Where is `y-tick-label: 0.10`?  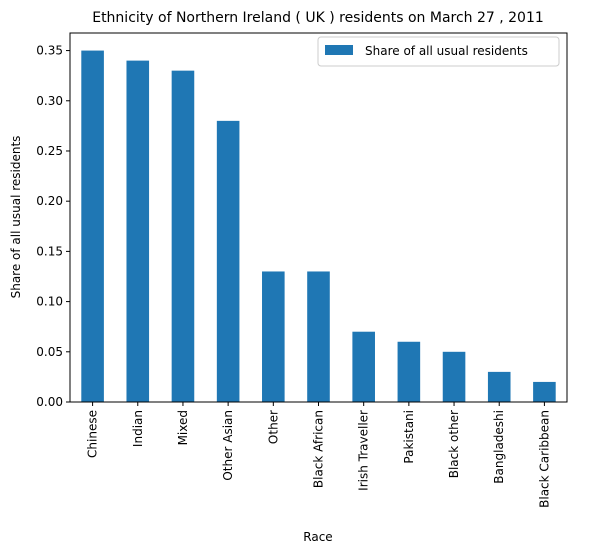
y-tick-label: 0.10 is located at coordinates (49, 302).